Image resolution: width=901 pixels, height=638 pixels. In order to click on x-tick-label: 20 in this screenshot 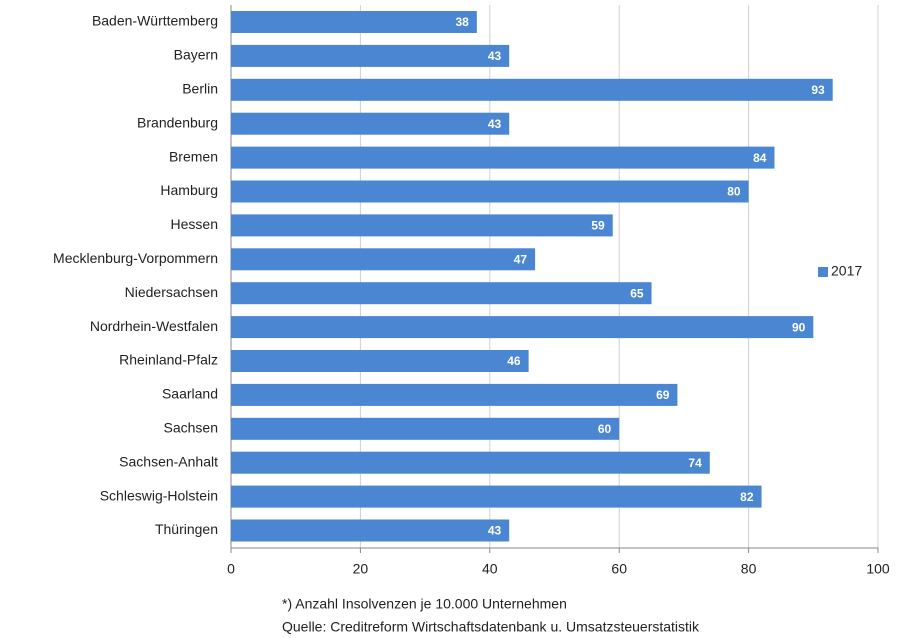, I will do `click(361, 569)`.